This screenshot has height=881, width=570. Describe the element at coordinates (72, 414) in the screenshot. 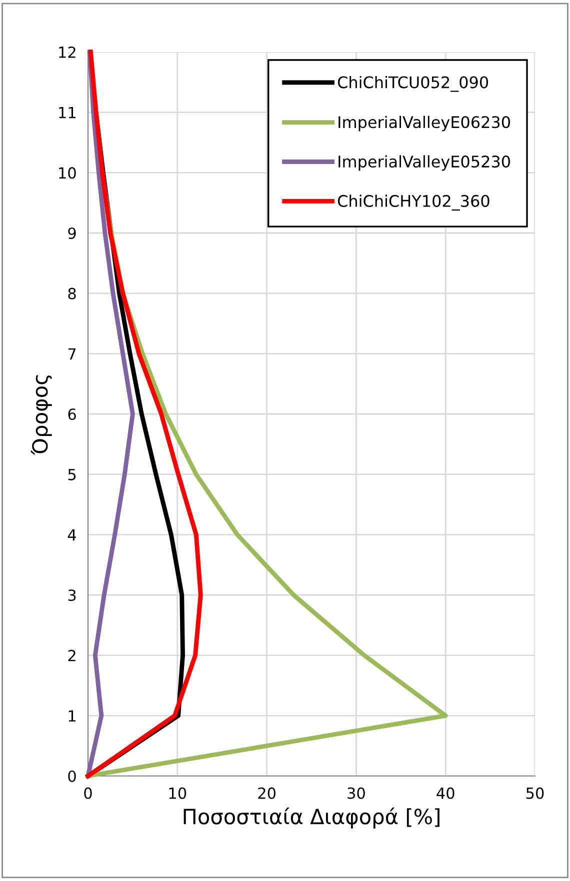

I see `y-tick-label: 6` at that location.